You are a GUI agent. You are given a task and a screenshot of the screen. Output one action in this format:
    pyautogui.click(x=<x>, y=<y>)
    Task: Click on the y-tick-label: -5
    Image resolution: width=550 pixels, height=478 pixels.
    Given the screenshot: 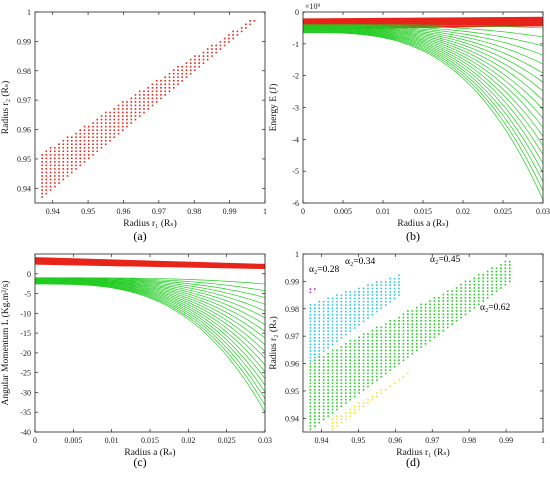 What is the action you would take?
    pyautogui.click(x=27, y=294)
    